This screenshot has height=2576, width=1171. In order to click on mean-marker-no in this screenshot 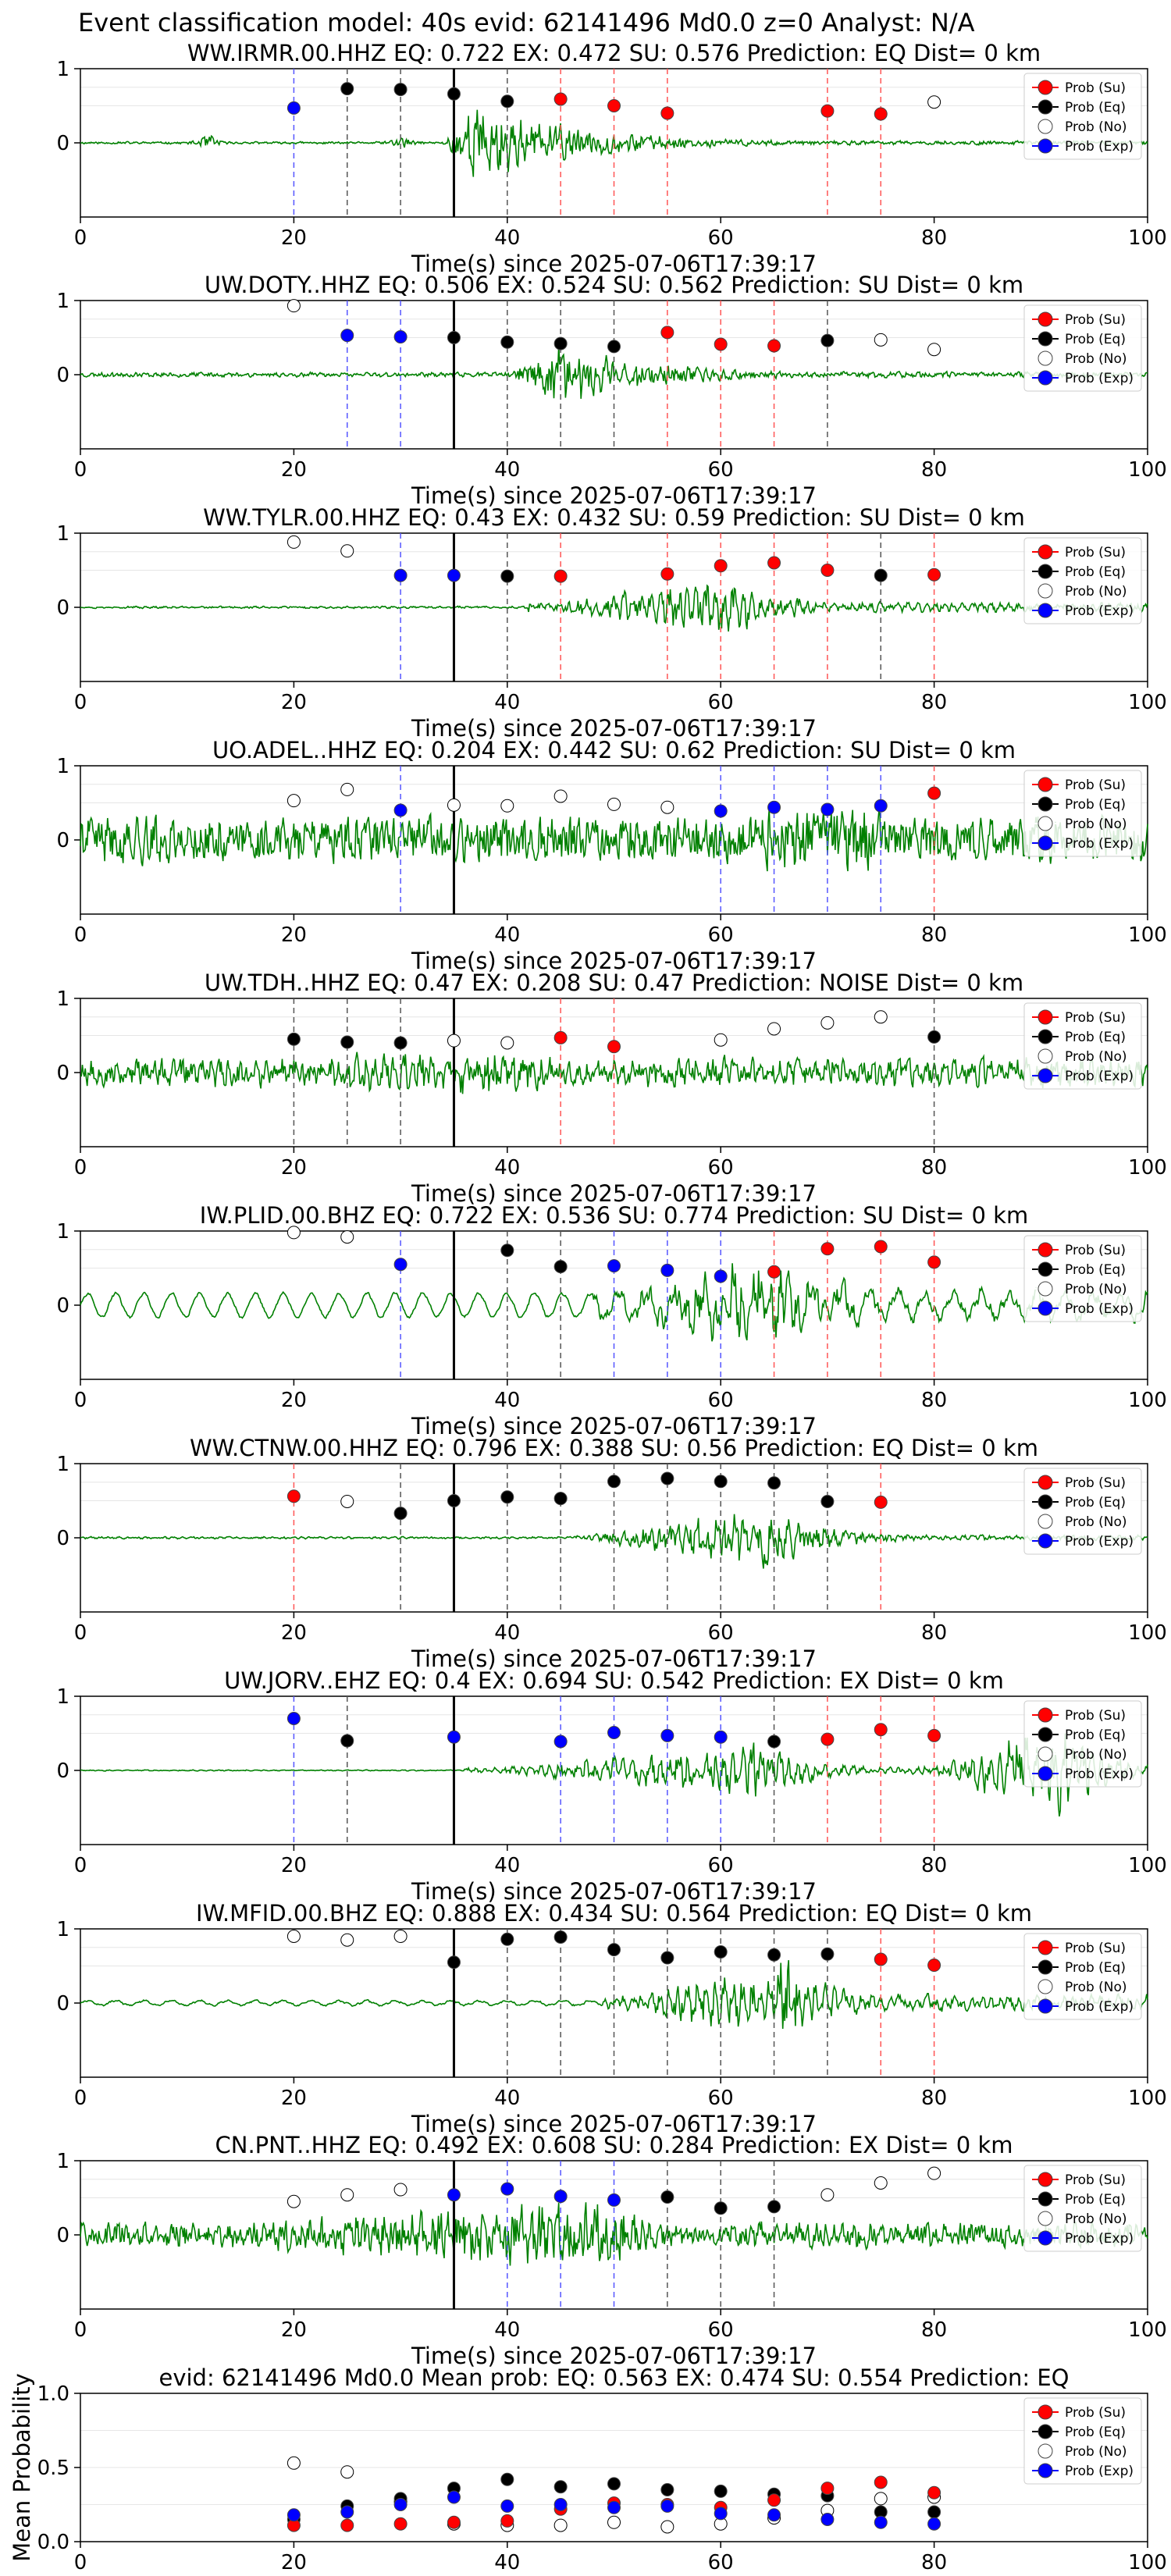, I will do `click(347, 2472)`.